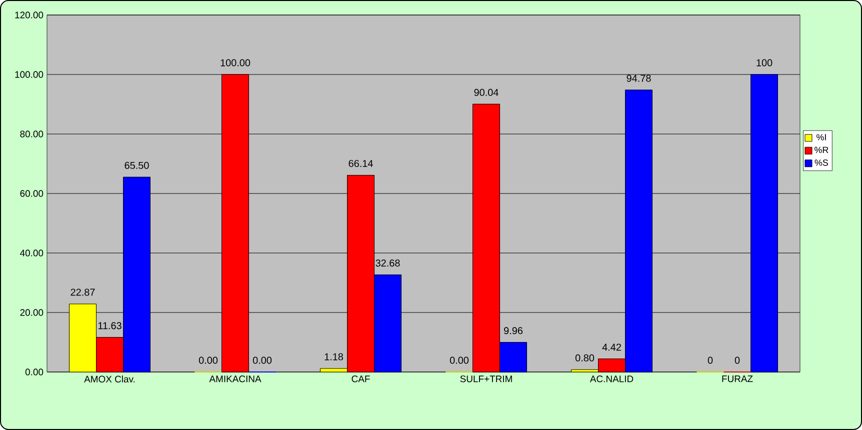  I want to click on data-label: 94.78, so click(638, 78).